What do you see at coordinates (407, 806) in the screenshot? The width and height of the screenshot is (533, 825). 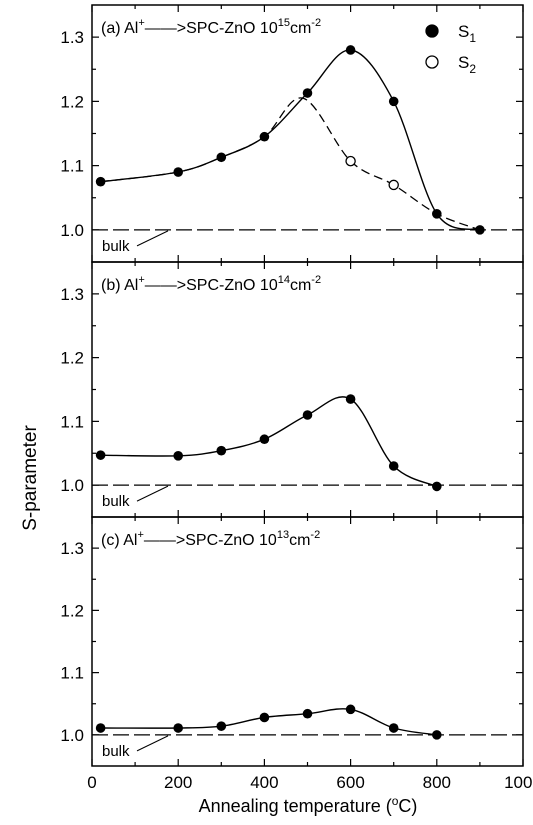 I see `x-axis-label-unit: C)` at bounding box center [407, 806].